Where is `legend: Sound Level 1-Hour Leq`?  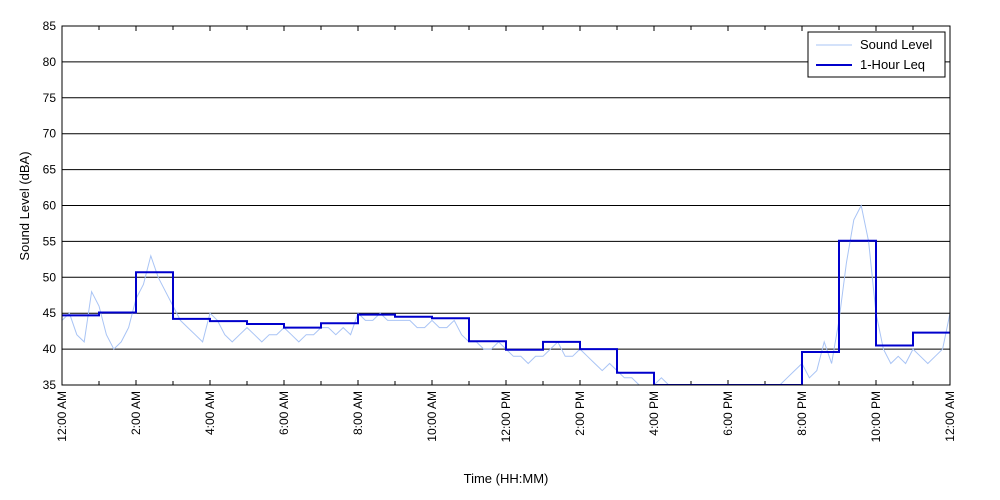 legend: Sound Level 1-Hour Leq is located at coordinates (876, 54).